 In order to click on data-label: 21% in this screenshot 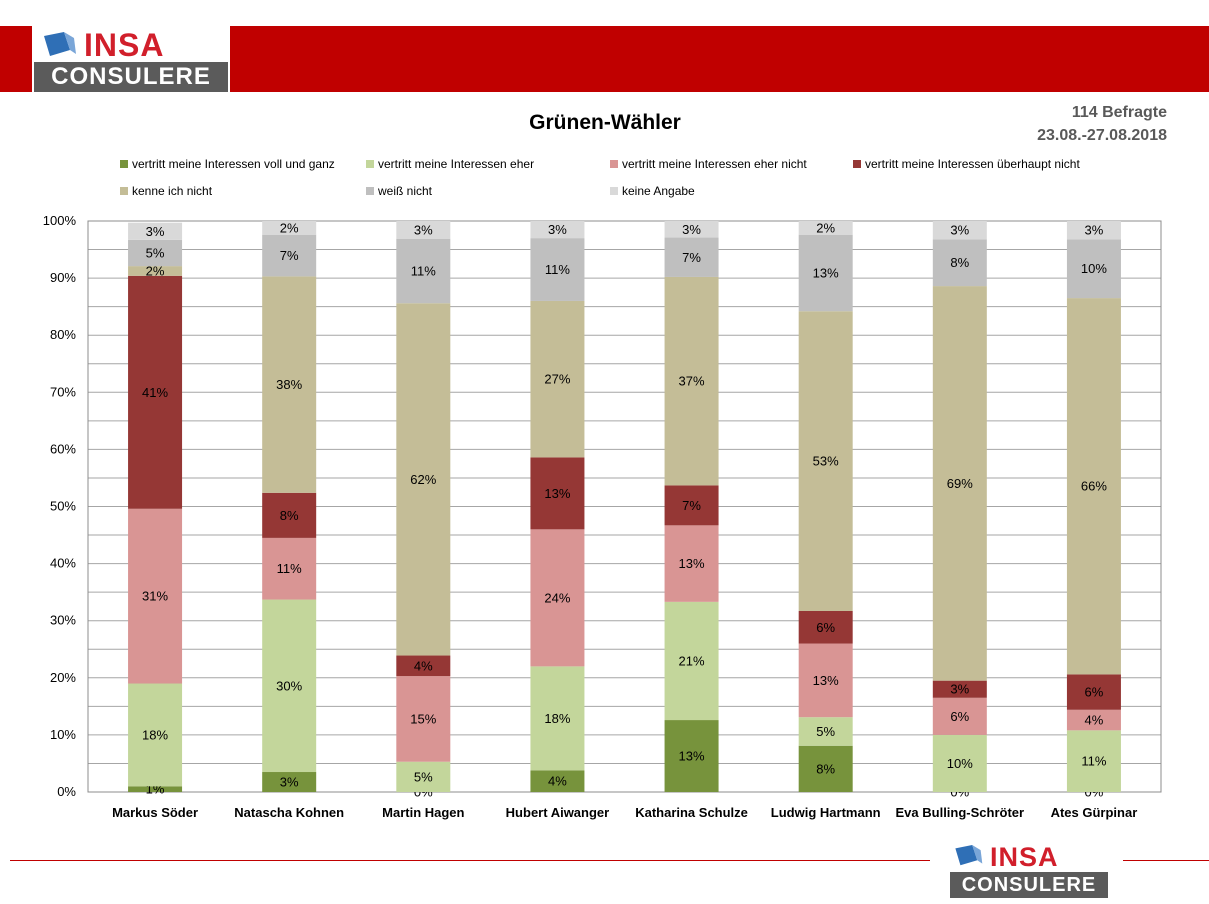, I will do `click(692, 660)`.